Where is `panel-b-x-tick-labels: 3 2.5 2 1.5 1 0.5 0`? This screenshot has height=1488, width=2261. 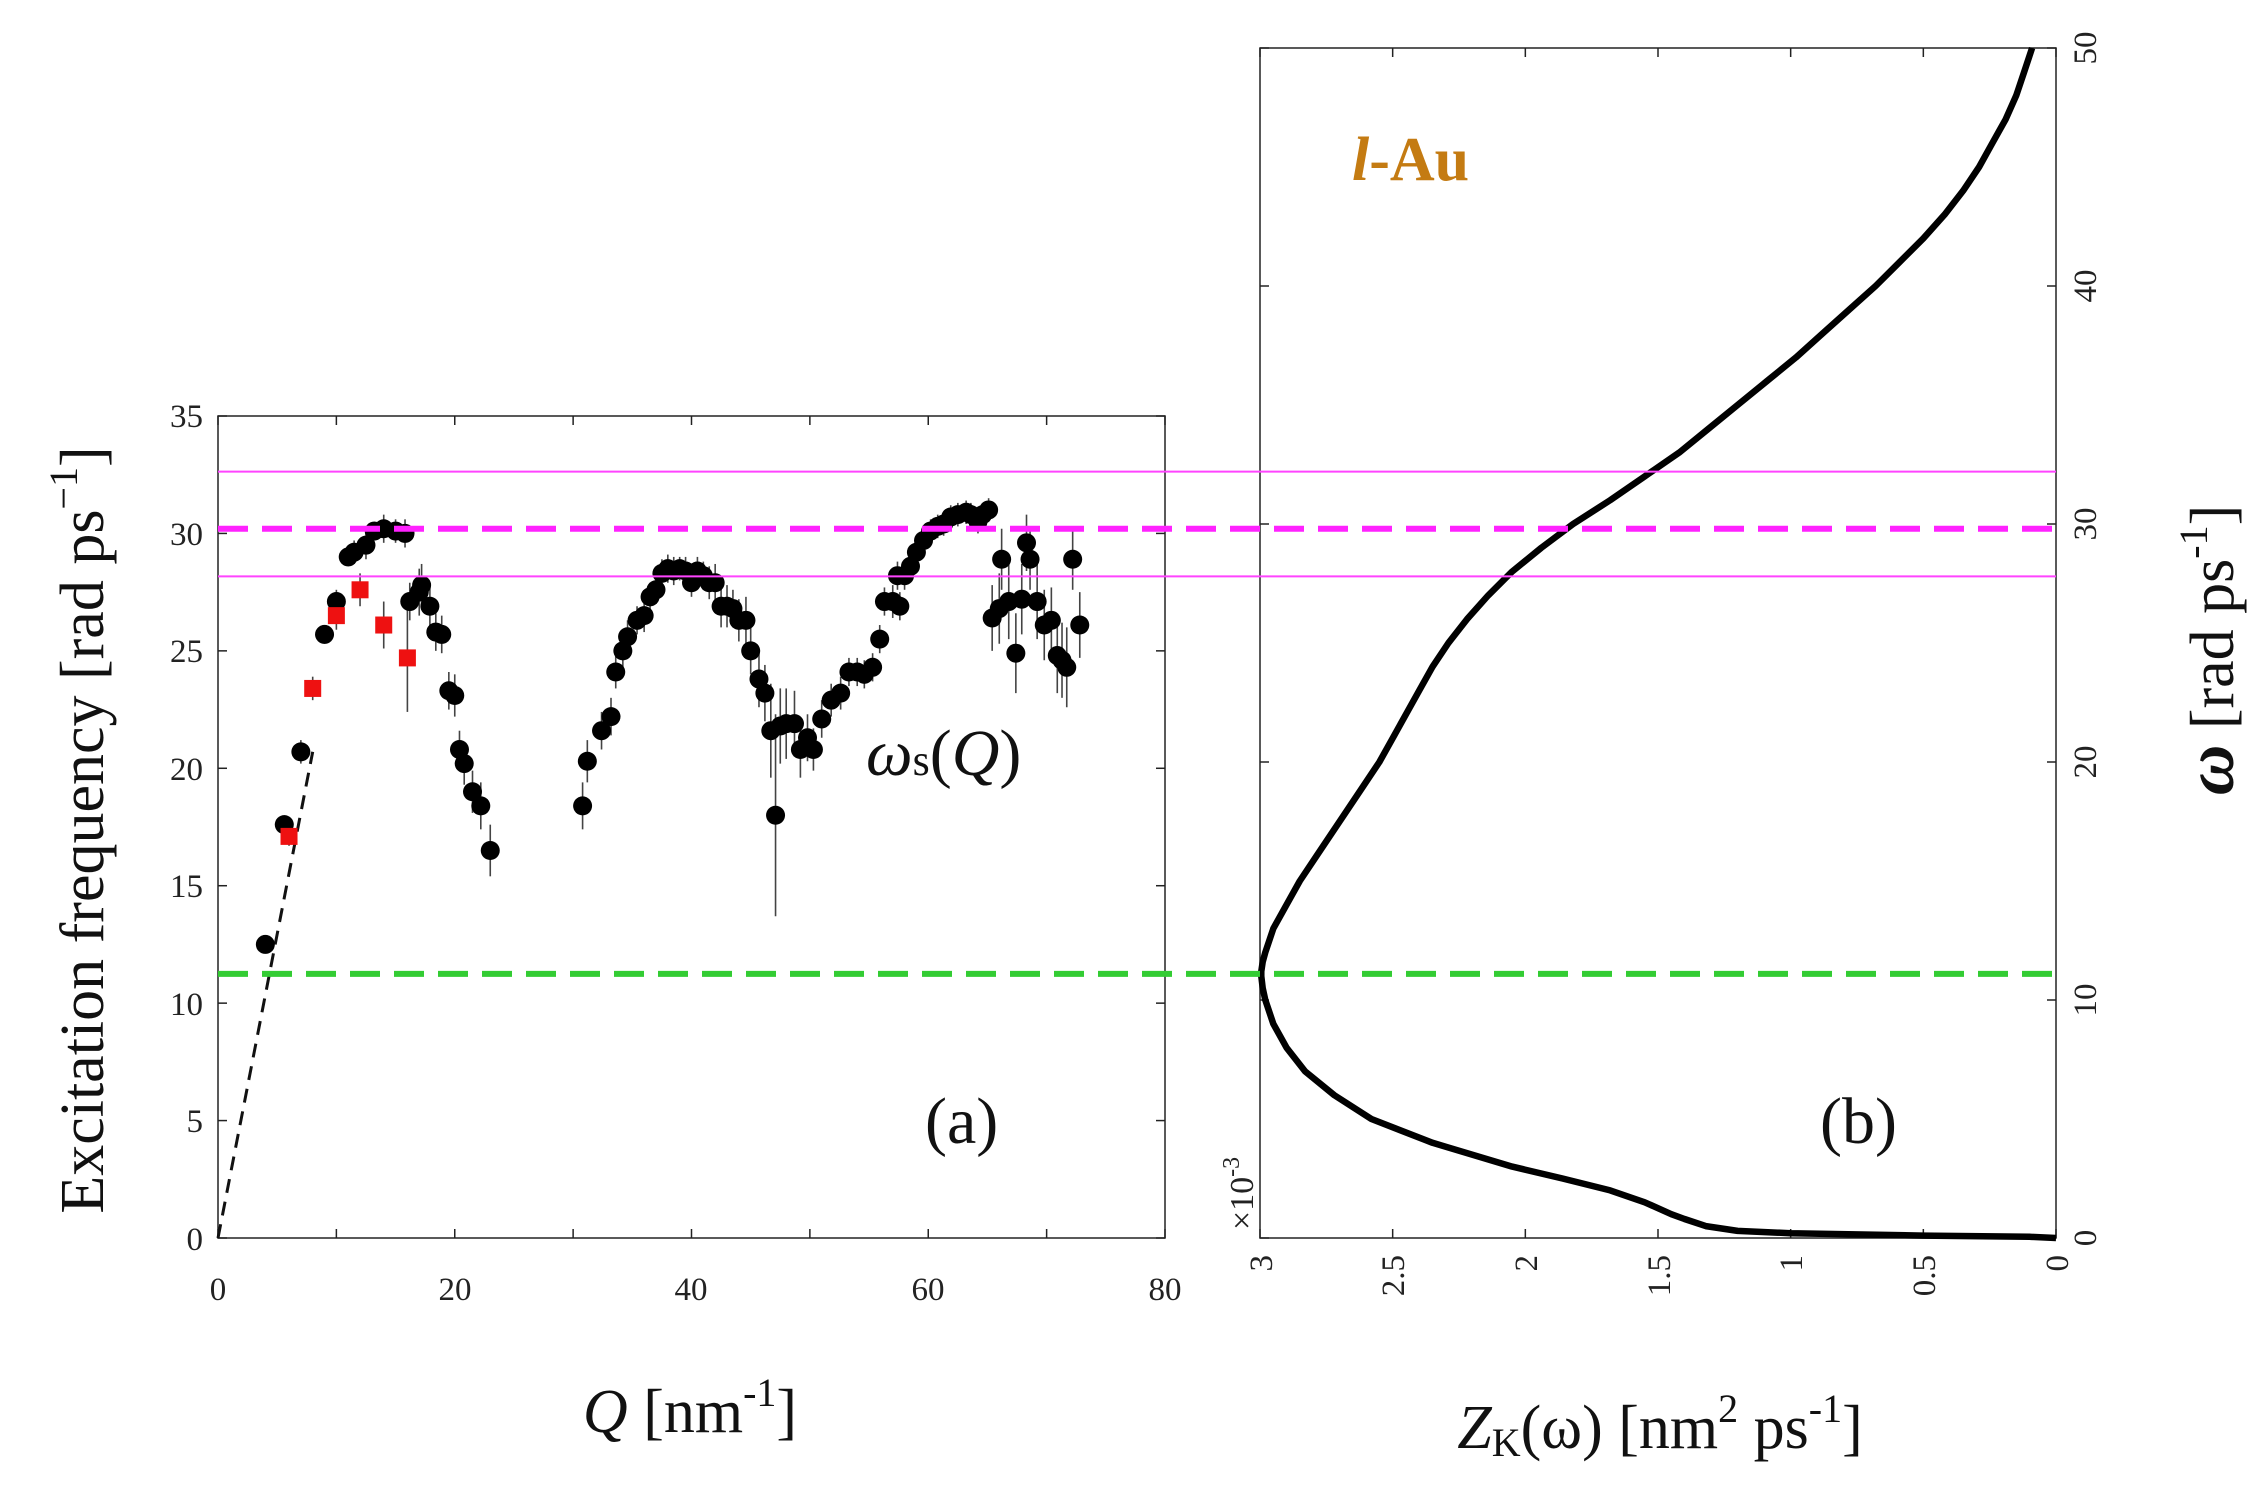 panel-b-x-tick-labels: 3 2.5 2 1.5 1 0.5 0 is located at coordinates (1660, 1275).